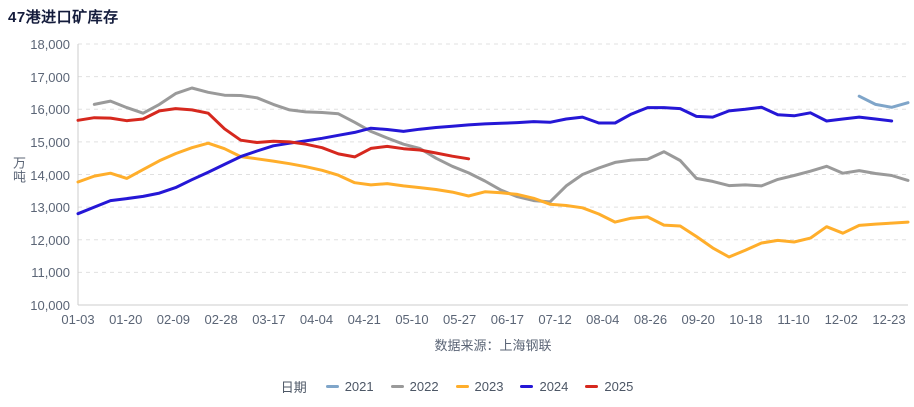 The width and height of the screenshot is (914, 407). I want to click on x-tick-label: 02-28, so click(221, 319).